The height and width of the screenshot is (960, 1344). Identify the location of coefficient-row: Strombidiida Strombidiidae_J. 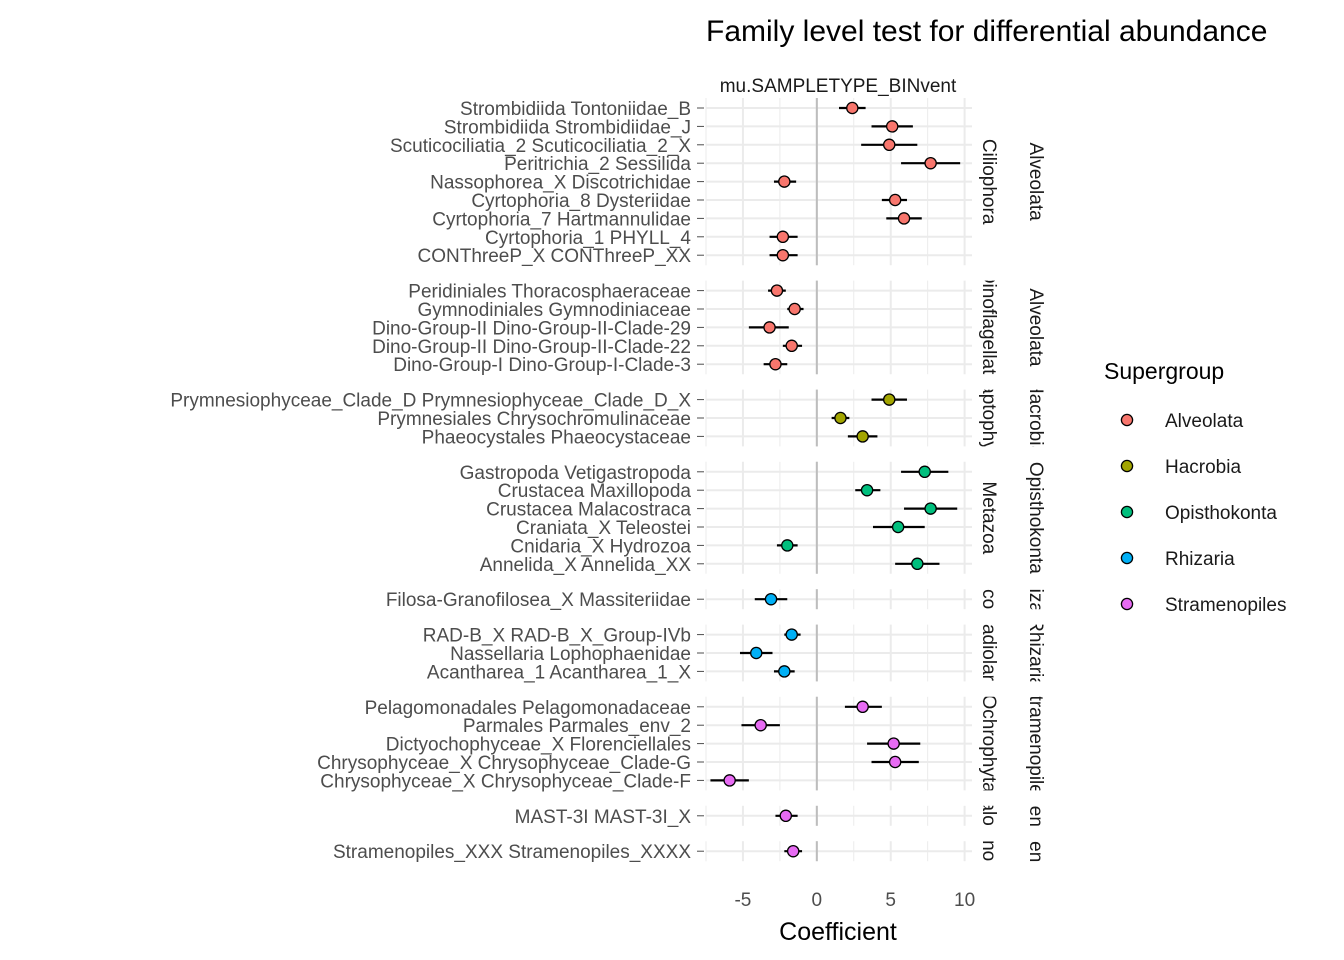
(678, 127).